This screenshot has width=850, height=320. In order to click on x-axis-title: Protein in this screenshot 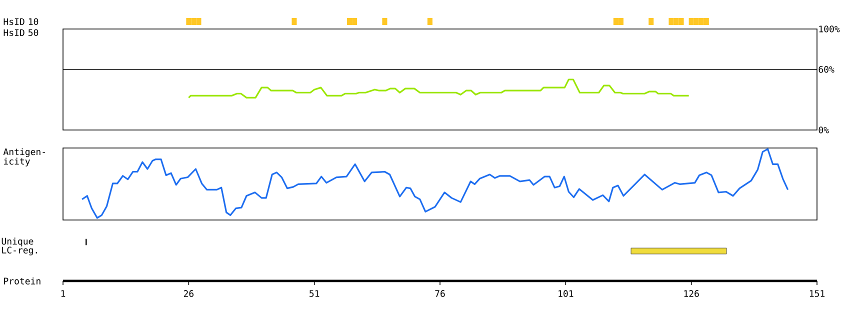, I will do `click(22, 281)`.